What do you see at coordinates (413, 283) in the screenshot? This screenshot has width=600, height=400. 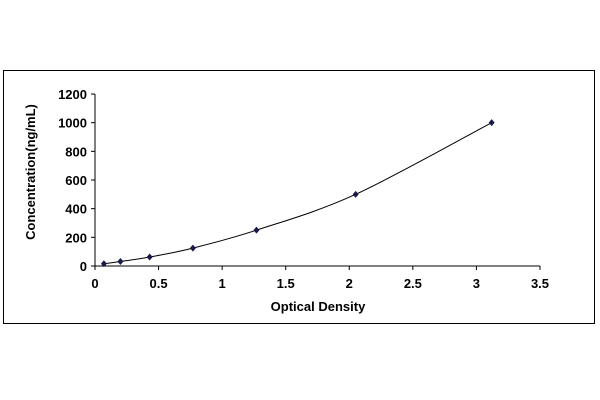 I see `x-tick-label: 2.5` at bounding box center [413, 283].